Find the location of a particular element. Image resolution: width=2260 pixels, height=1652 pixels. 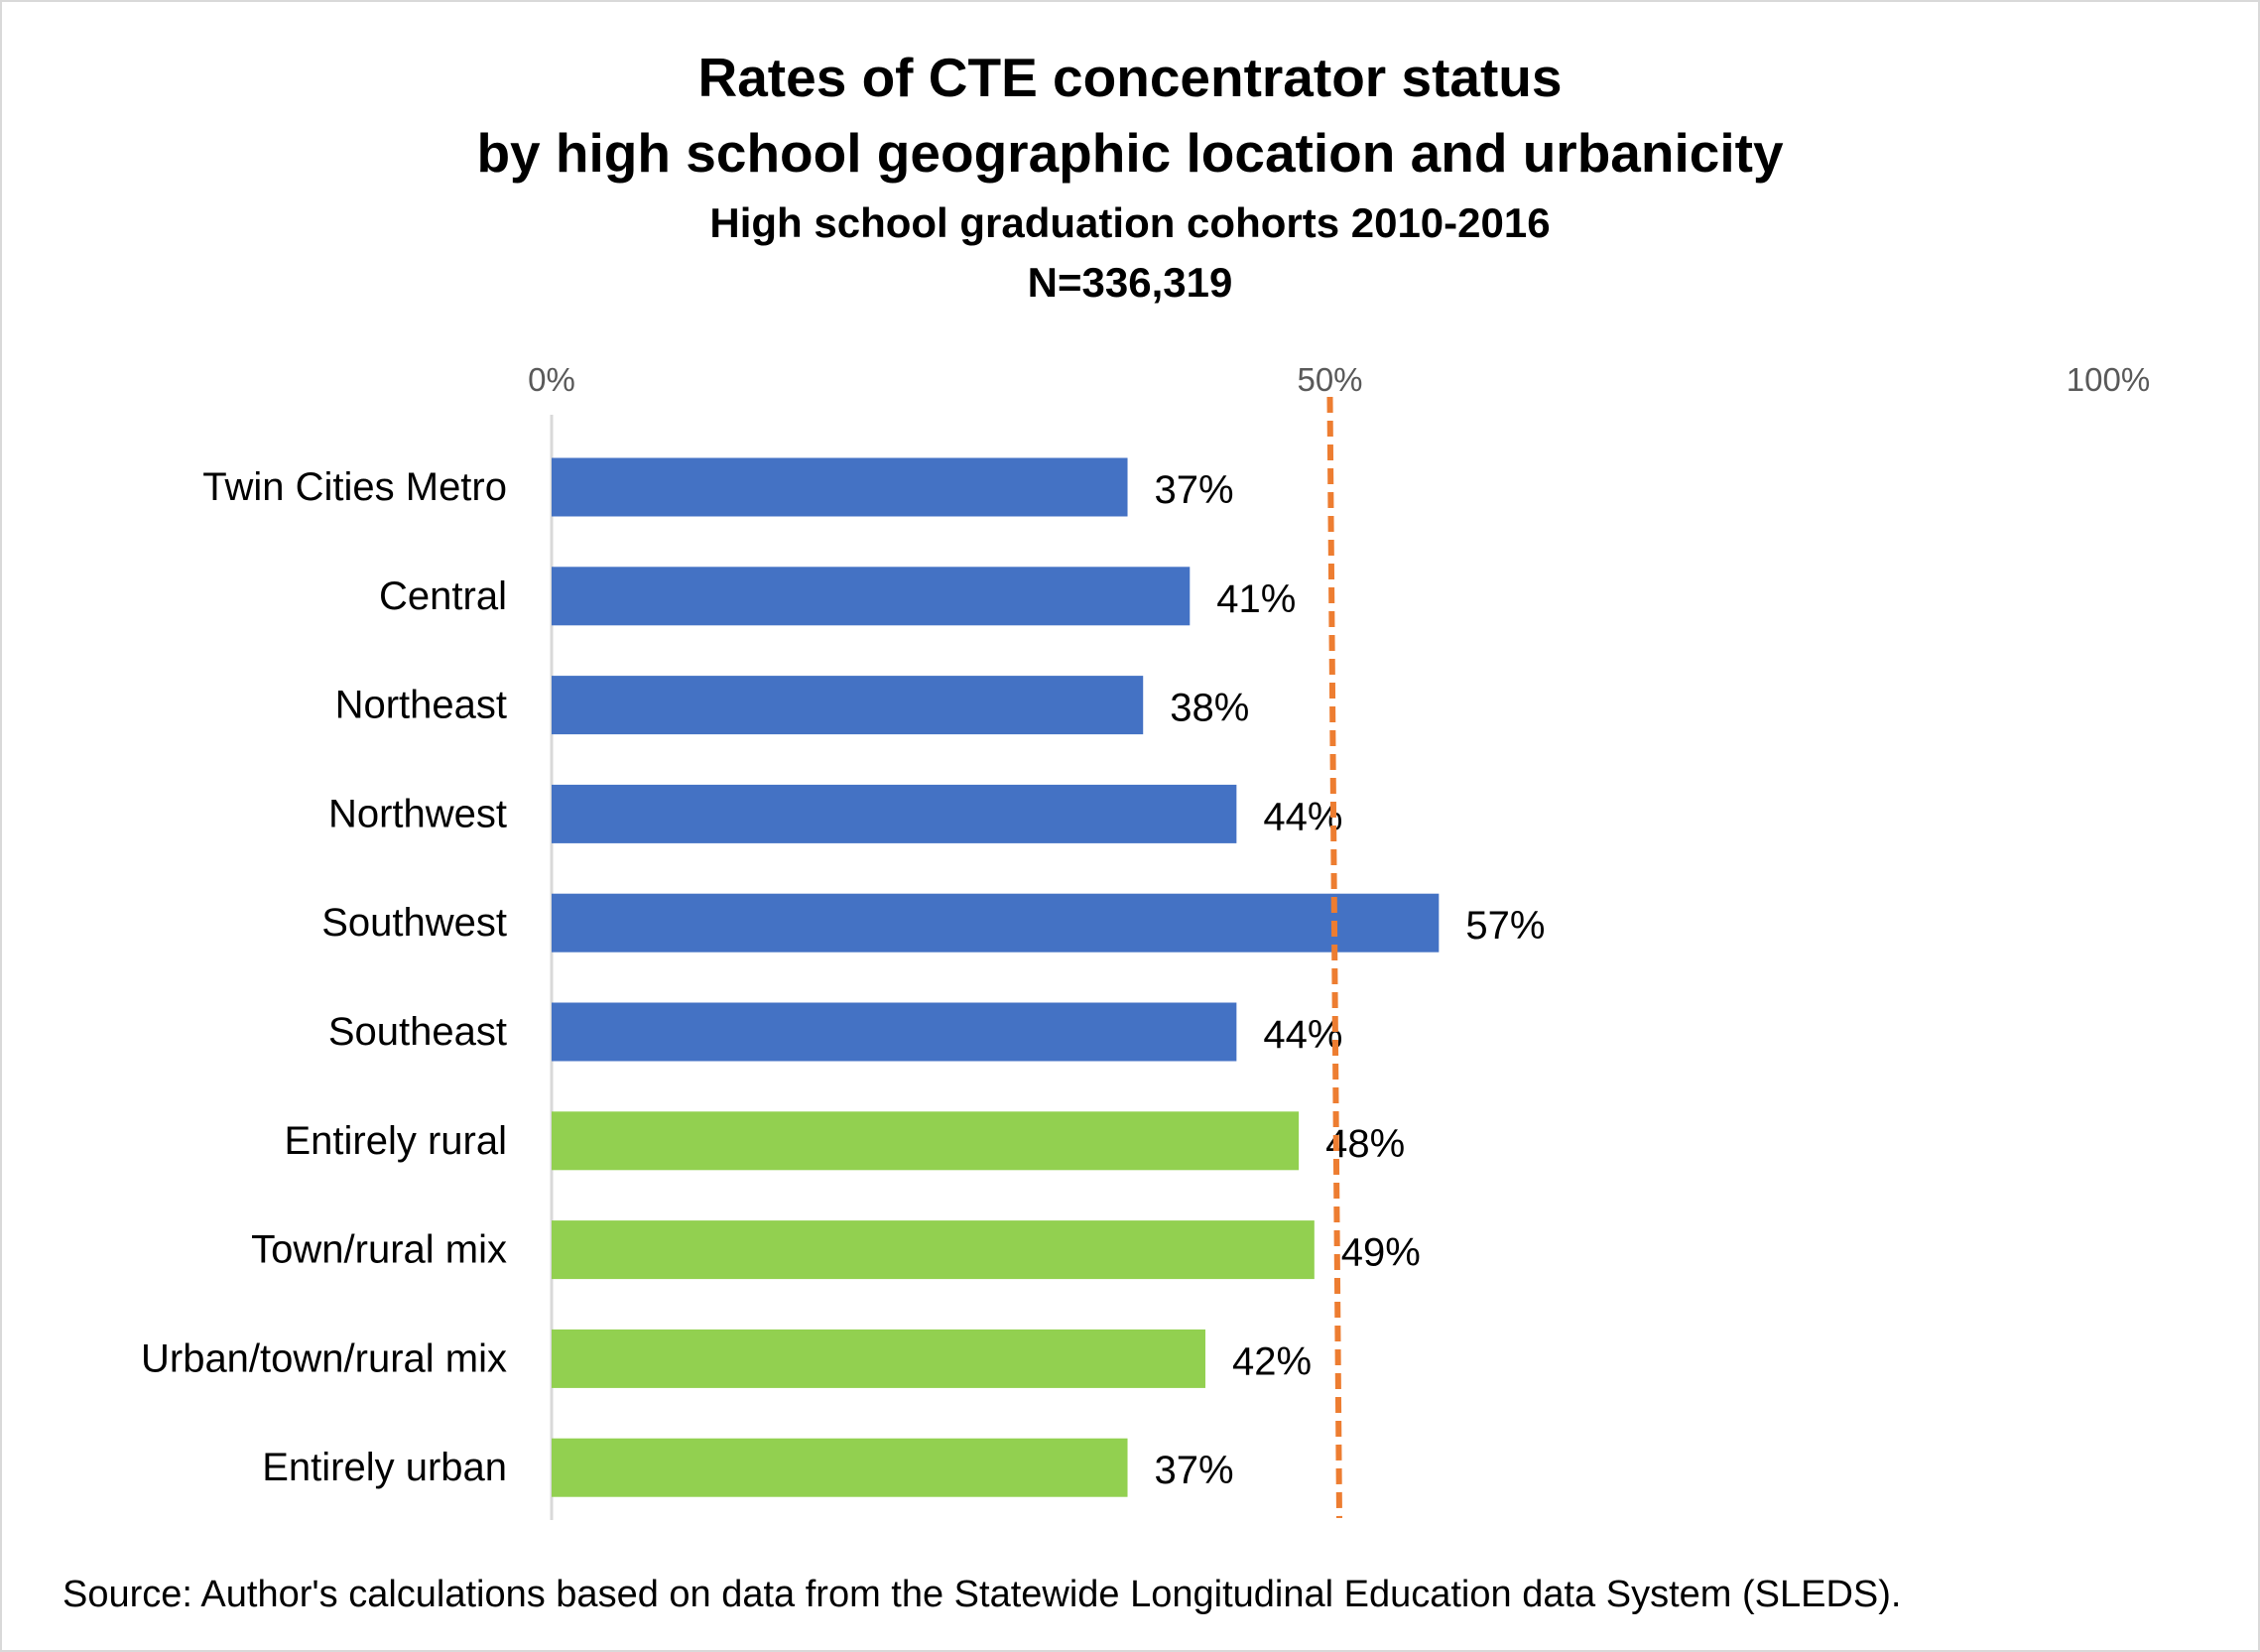

category-label: Northwest is located at coordinates (417, 813).